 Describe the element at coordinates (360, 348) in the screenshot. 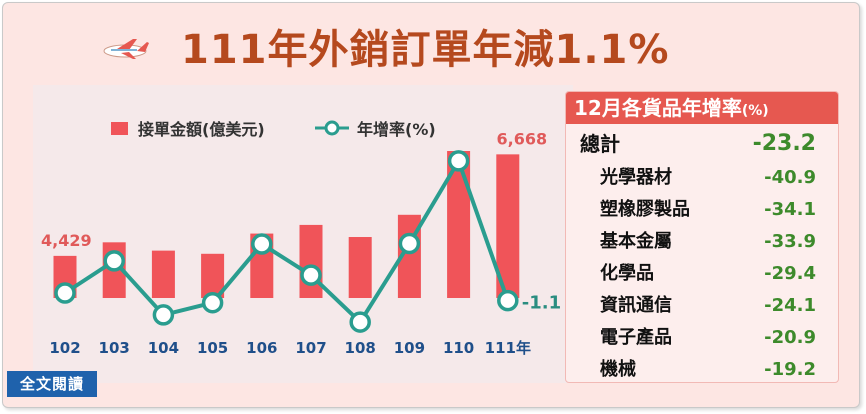

I see `x-tick-label: 108` at that location.